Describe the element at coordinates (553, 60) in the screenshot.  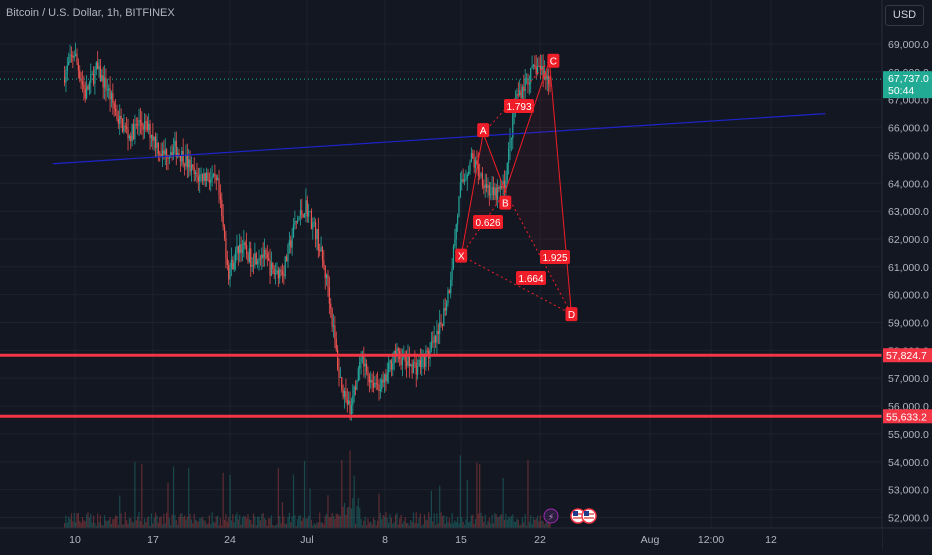
I see `pattern-point-c: C` at that location.